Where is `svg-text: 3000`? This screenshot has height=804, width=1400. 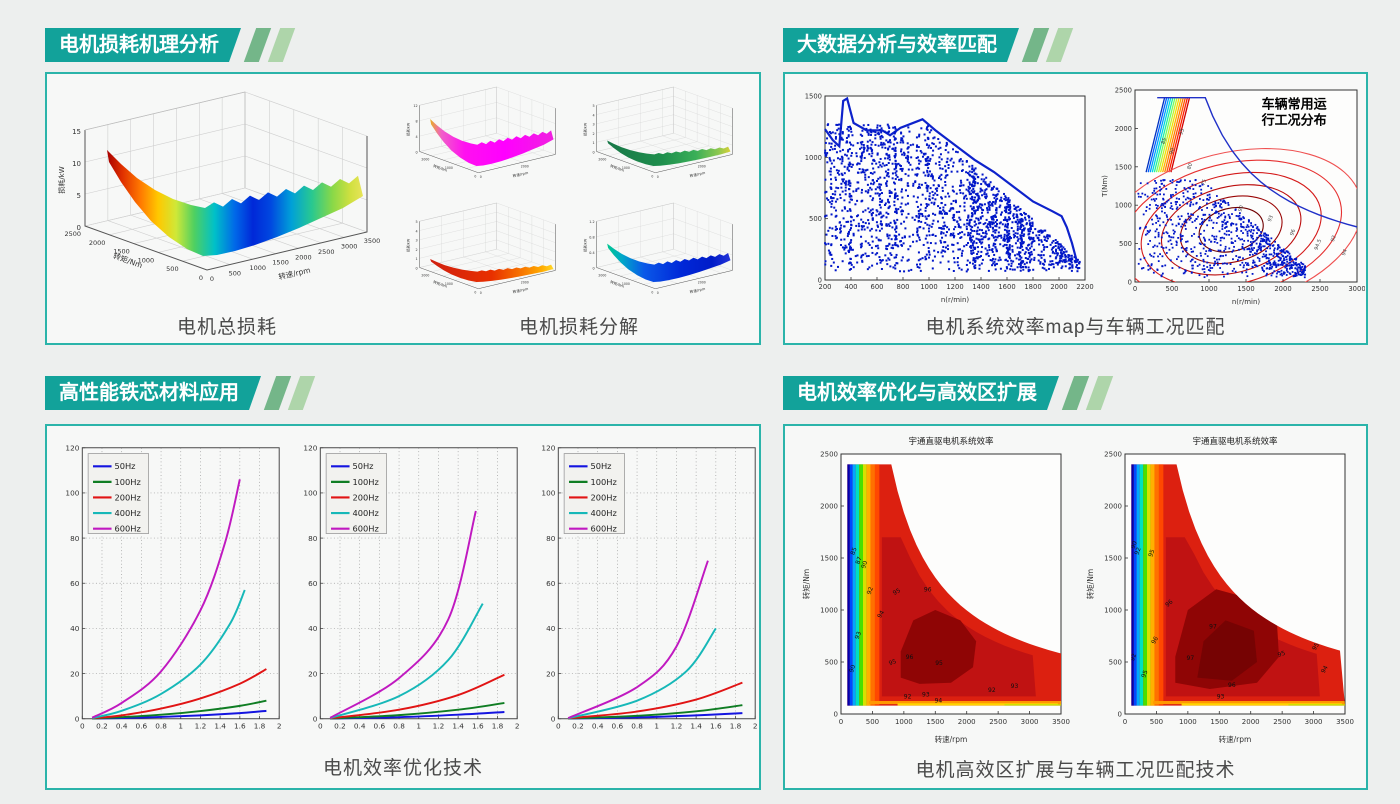
svg-text: 3000 is located at coordinates (1314, 722).